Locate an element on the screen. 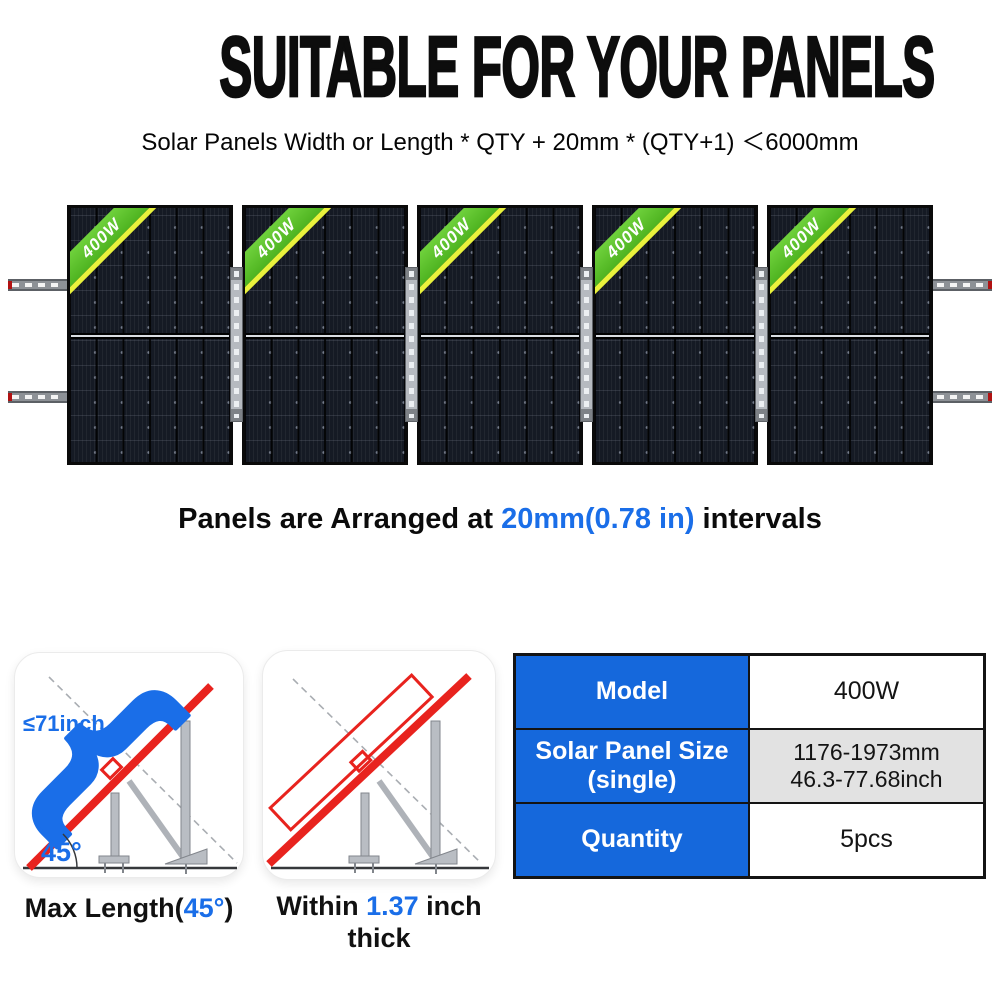 This screenshot has height=1000, width=1000. mounting-rail-left-bottom is located at coordinates (37, 397).